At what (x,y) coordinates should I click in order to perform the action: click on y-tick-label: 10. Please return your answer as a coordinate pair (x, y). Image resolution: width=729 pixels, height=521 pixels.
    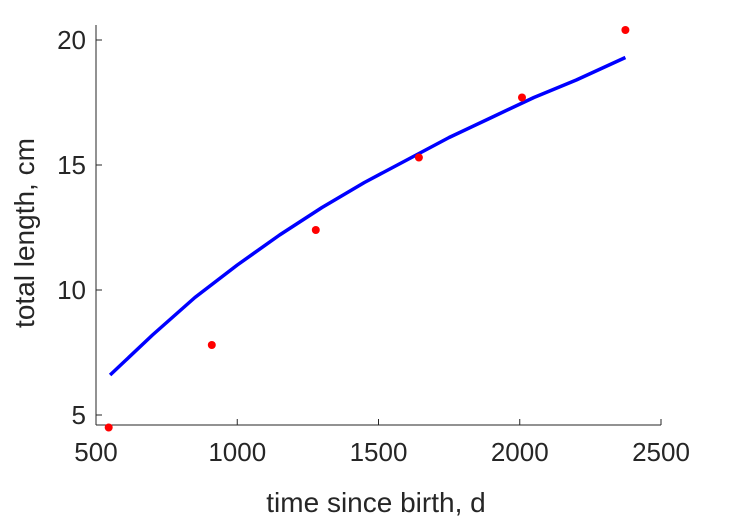
    Looking at the image, I should click on (71, 290).